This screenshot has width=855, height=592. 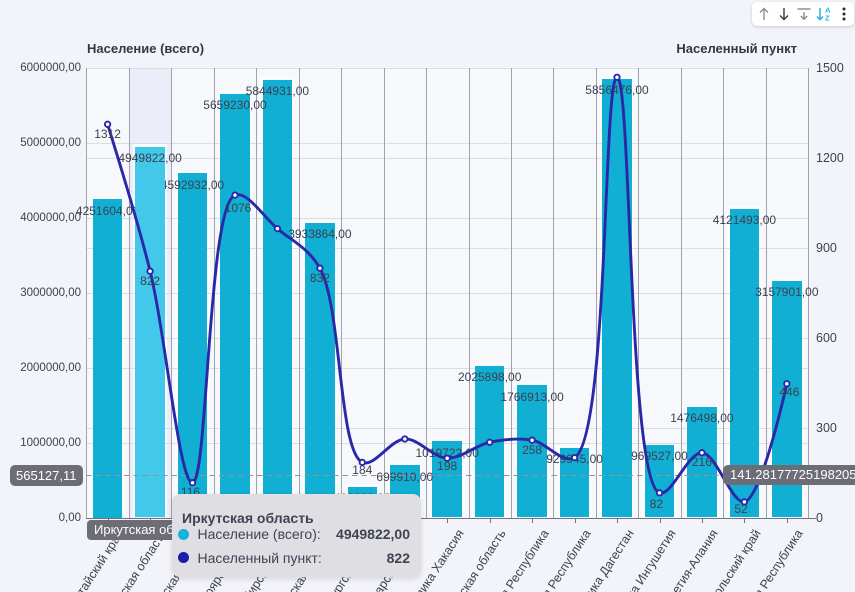 What do you see at coordinates (828, 9) in the screenshot?
I see `svg-text: A` at bounding box center [828, 9].